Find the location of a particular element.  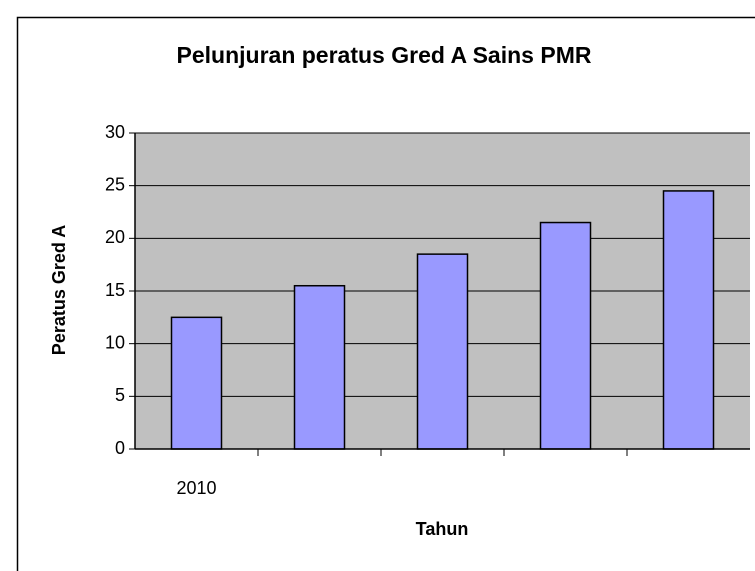

y-tick-label: 20 is located at coordinates (115, 237).